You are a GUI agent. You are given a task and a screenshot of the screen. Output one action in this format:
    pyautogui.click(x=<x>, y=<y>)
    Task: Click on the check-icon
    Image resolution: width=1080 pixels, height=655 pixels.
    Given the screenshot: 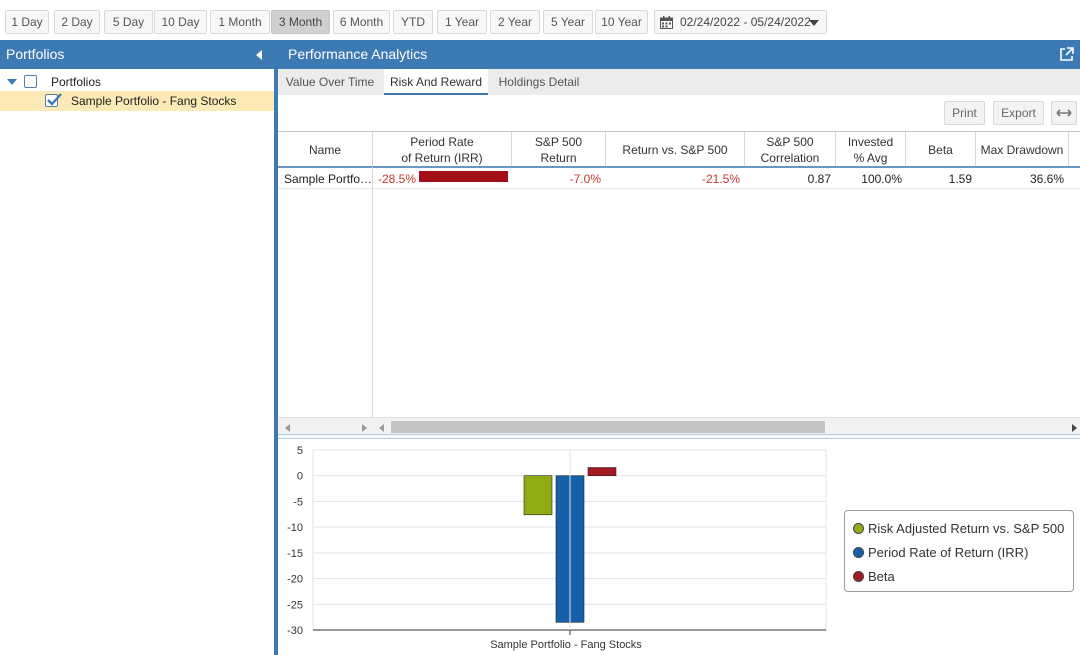 What is the action you would take?
    pyautogui.click(x=54, y=99)
    